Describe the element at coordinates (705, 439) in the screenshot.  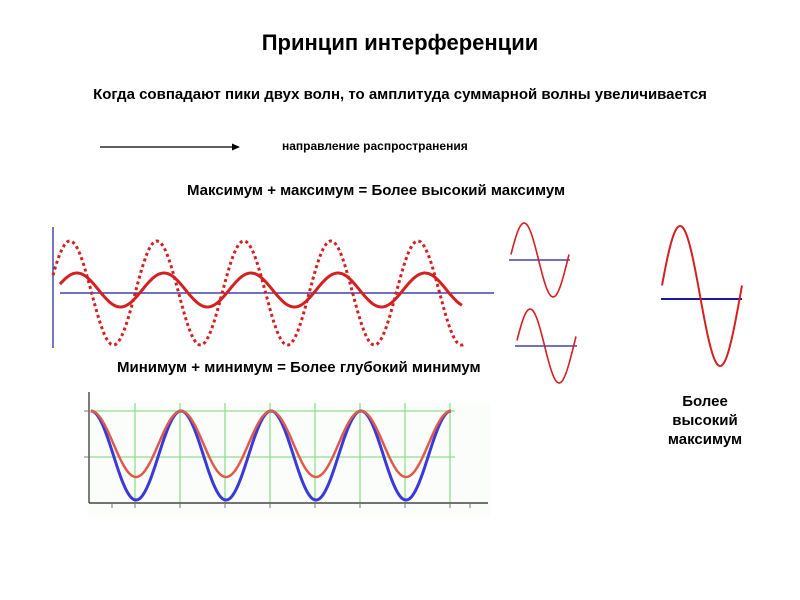
I see `higher-maximum-line-3: максимум` at that location.